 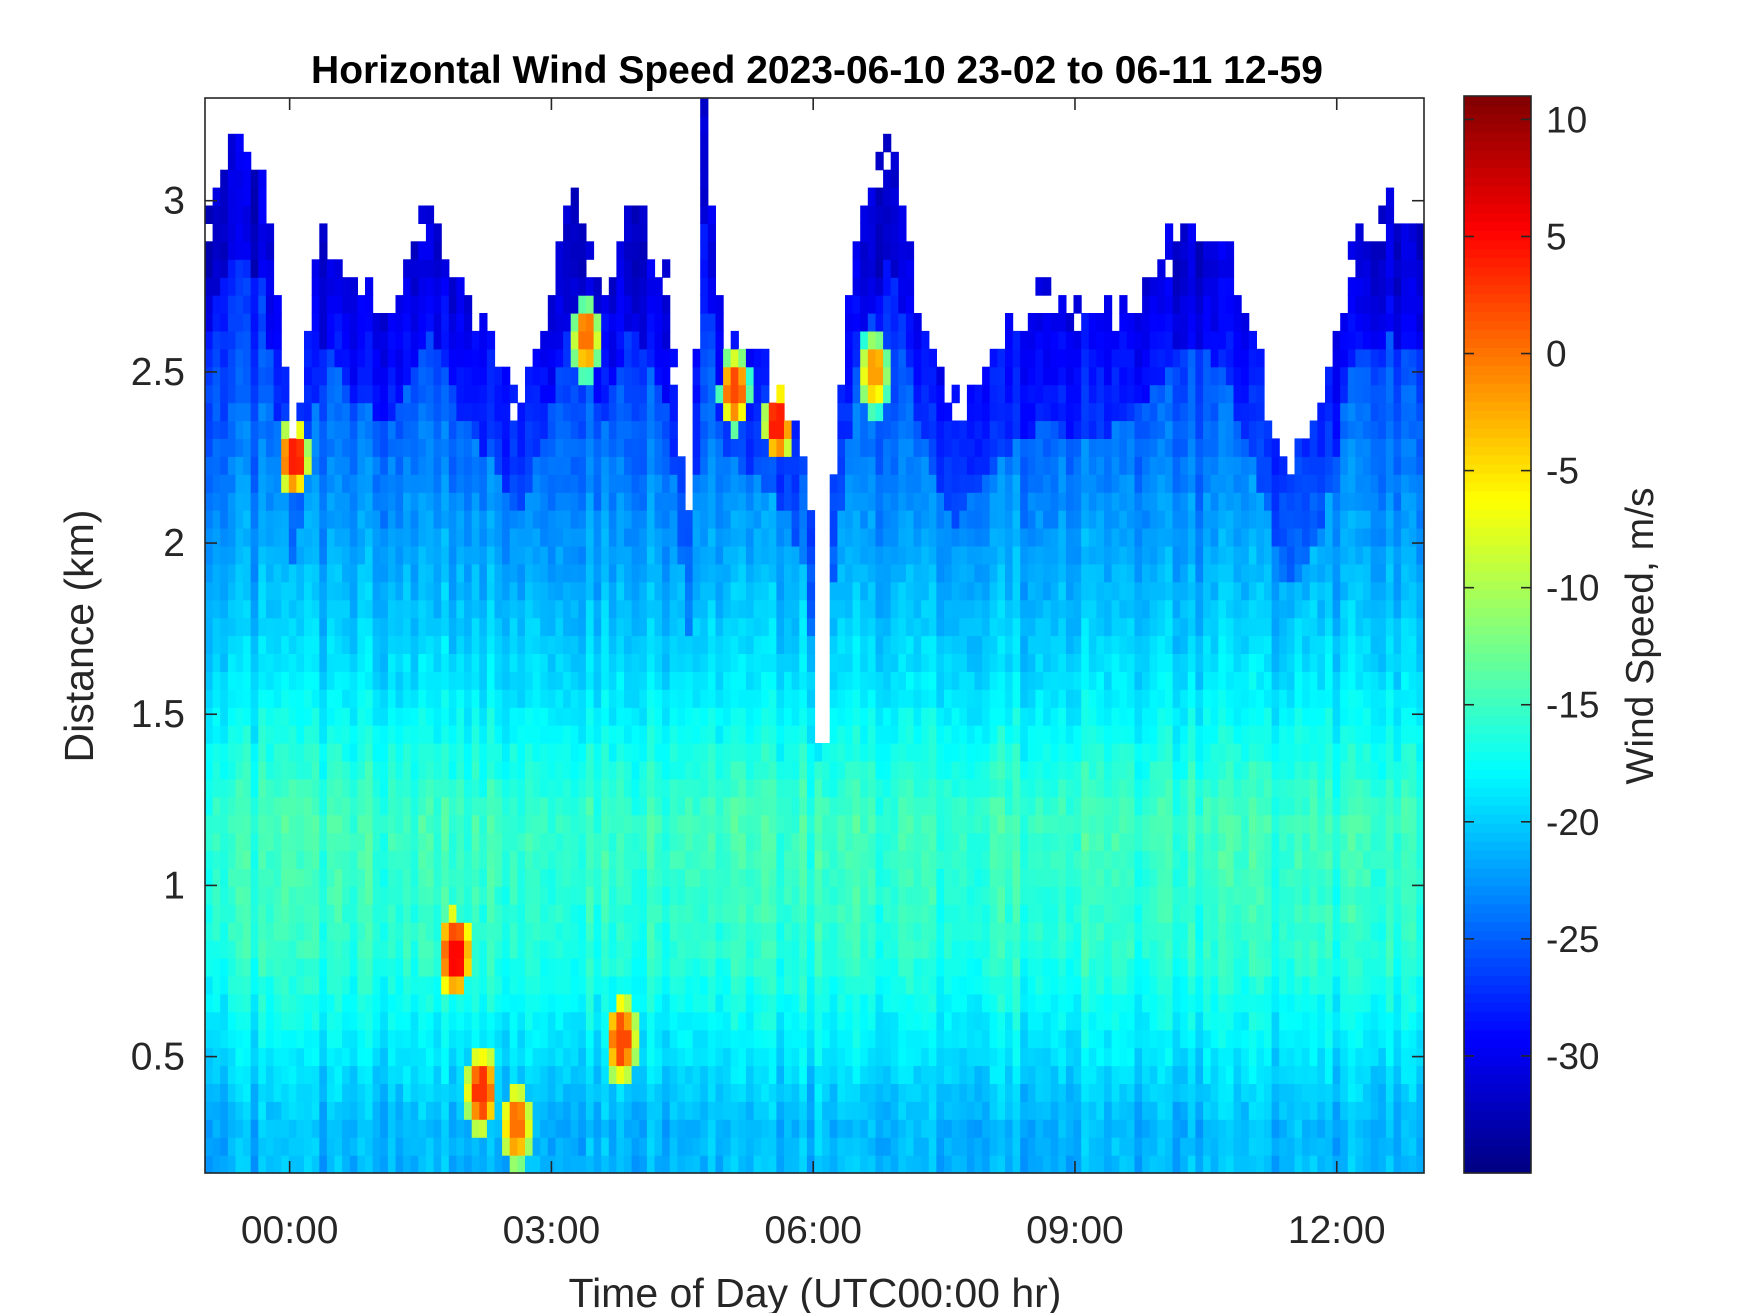 I want to click on heatmap-column, so click(x=498, y=770).